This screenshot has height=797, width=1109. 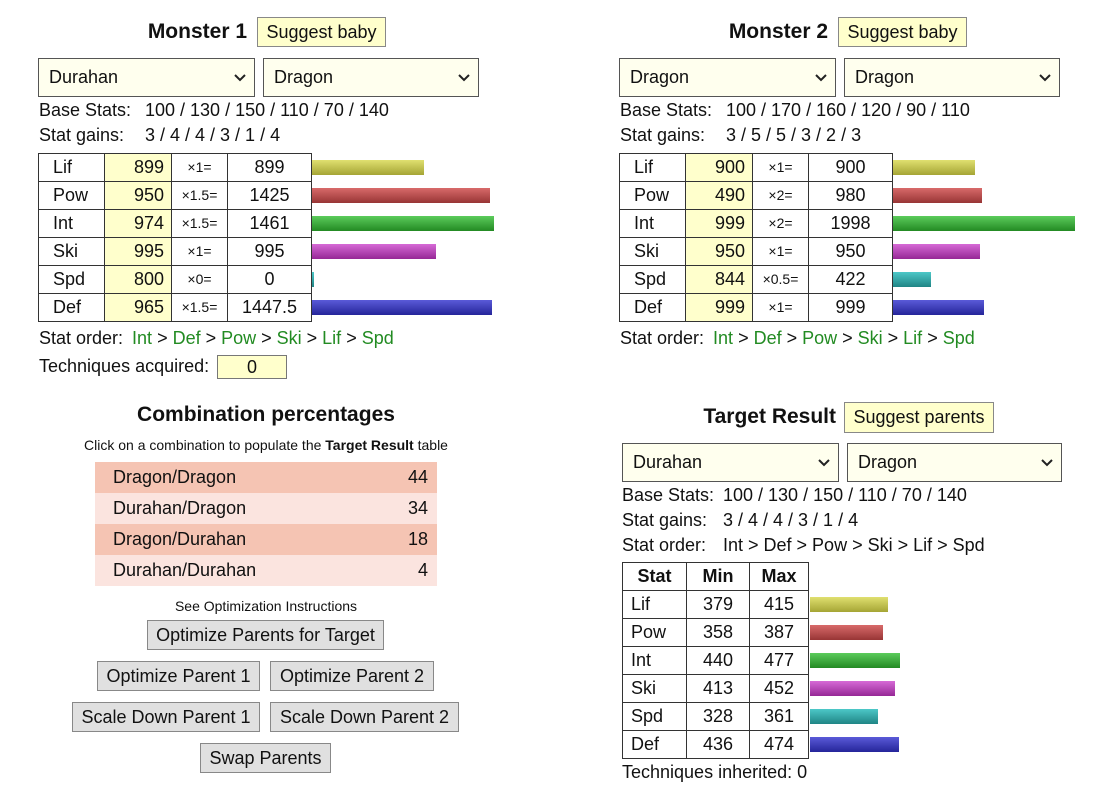 I want to click on action-button: Swap Parents, so click(x=265, y=758).